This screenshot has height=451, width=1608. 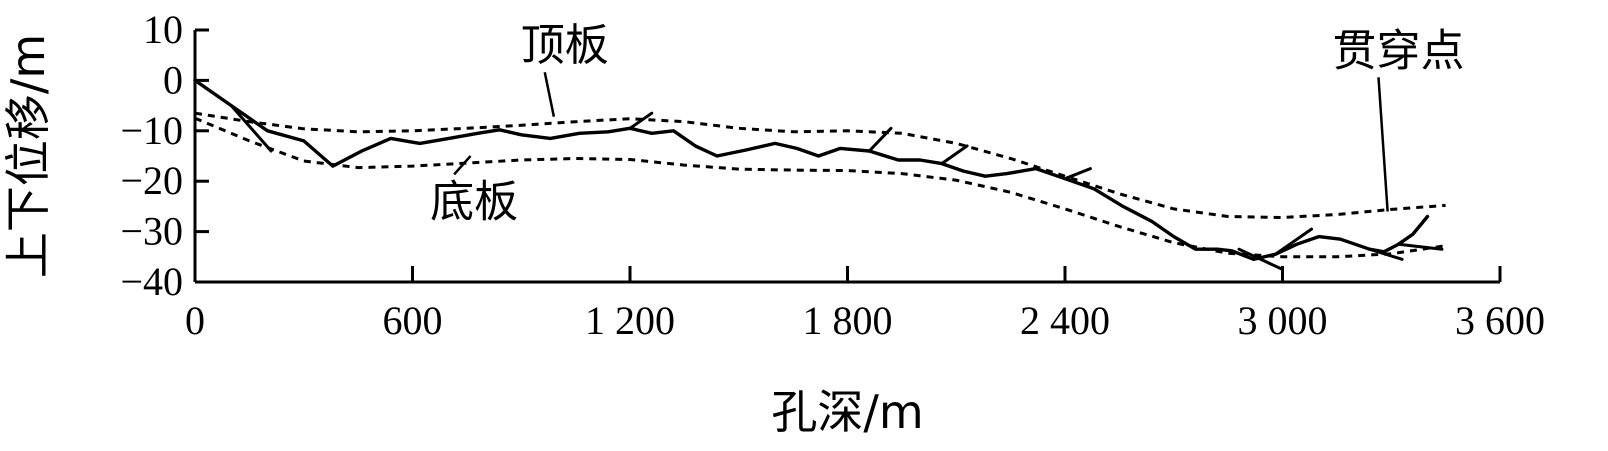 I want to click on x-tick-label: 0, so click(x=195, y=320).